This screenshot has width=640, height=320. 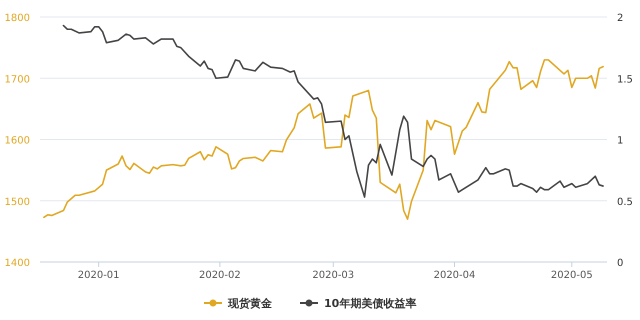 I want to click on y-tick-label: 1800, so click(x=17, y=18).